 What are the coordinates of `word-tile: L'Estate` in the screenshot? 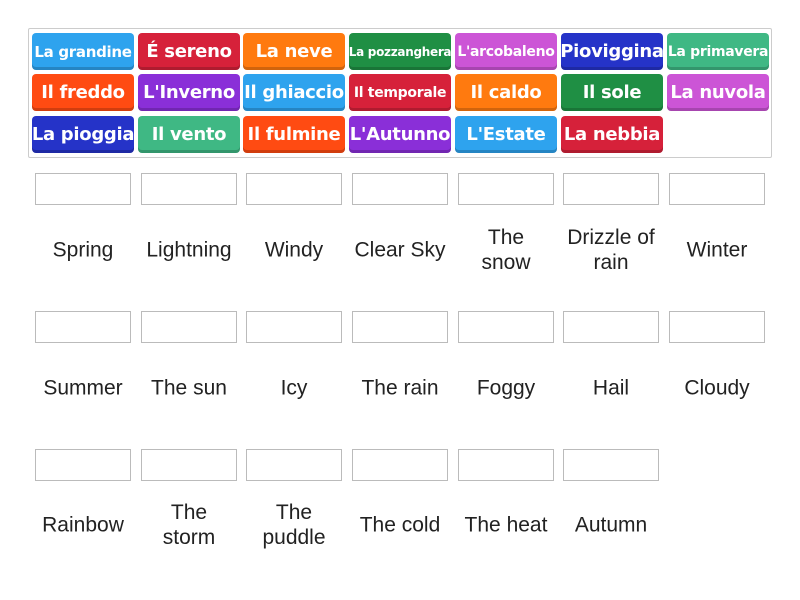 It's located at (506, 134).